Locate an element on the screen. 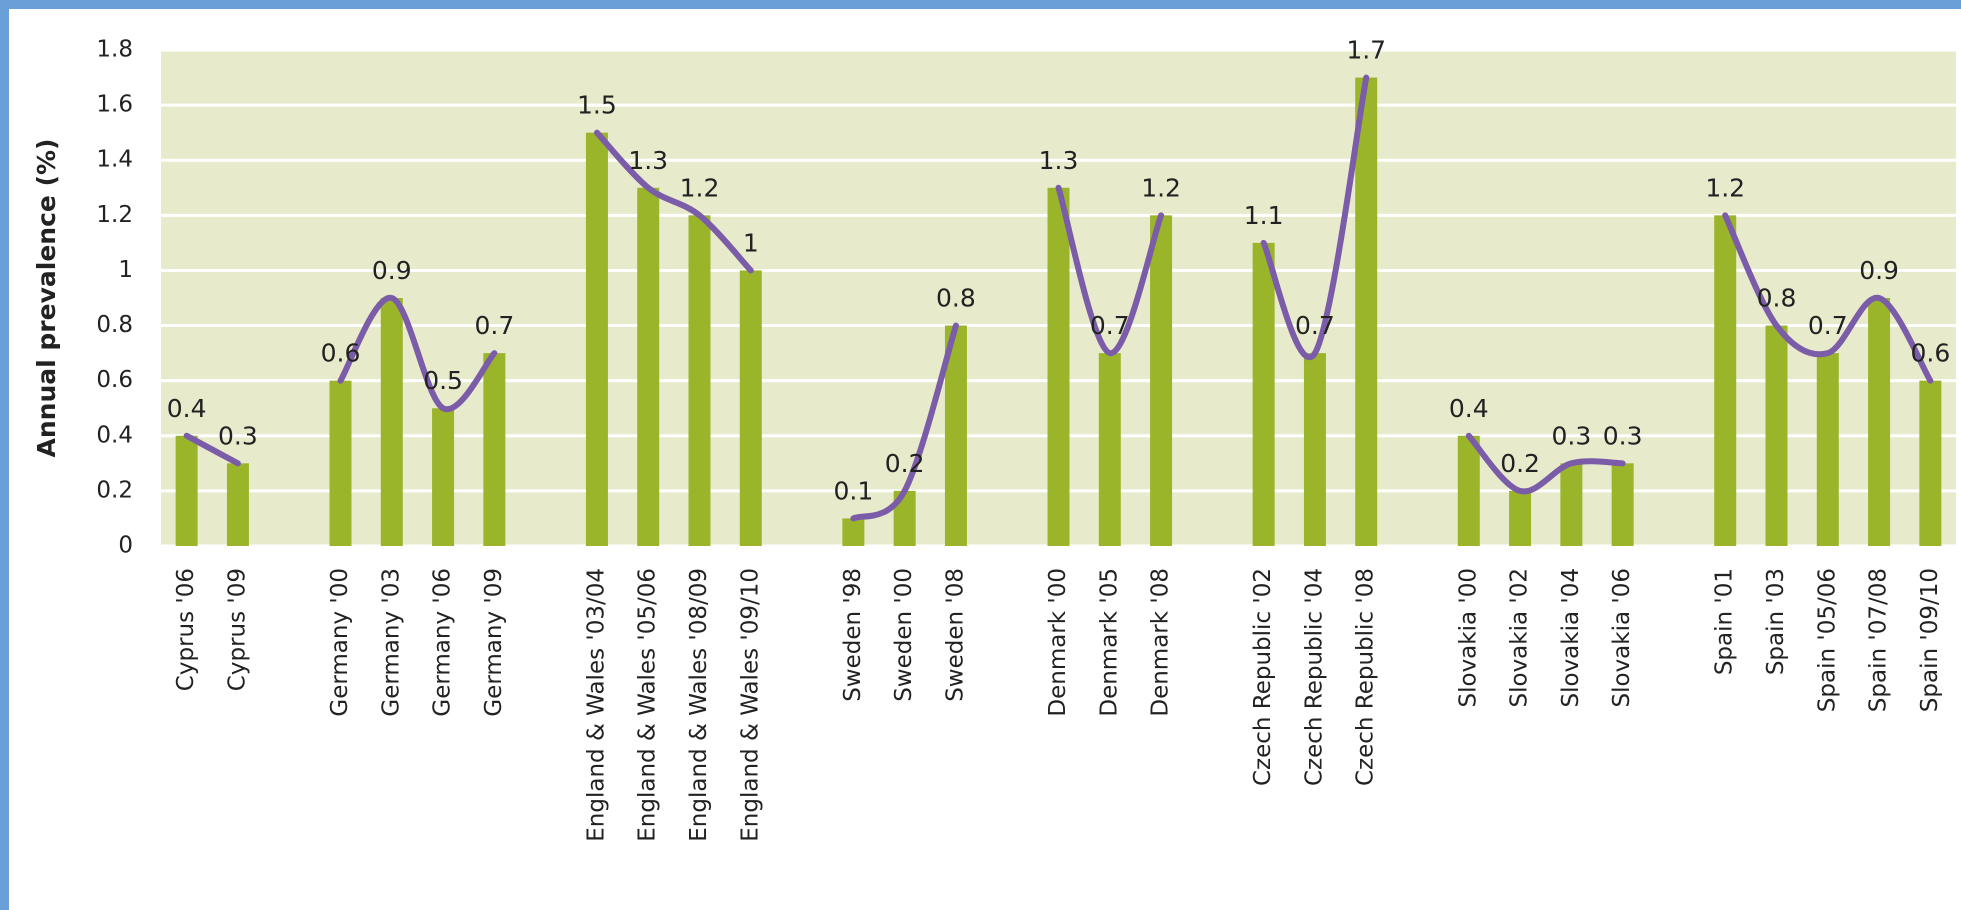 Image resolution: width=1961 pixels, height=910 pixels. y-tick-label: 0 is located at coordinates (125, 546).